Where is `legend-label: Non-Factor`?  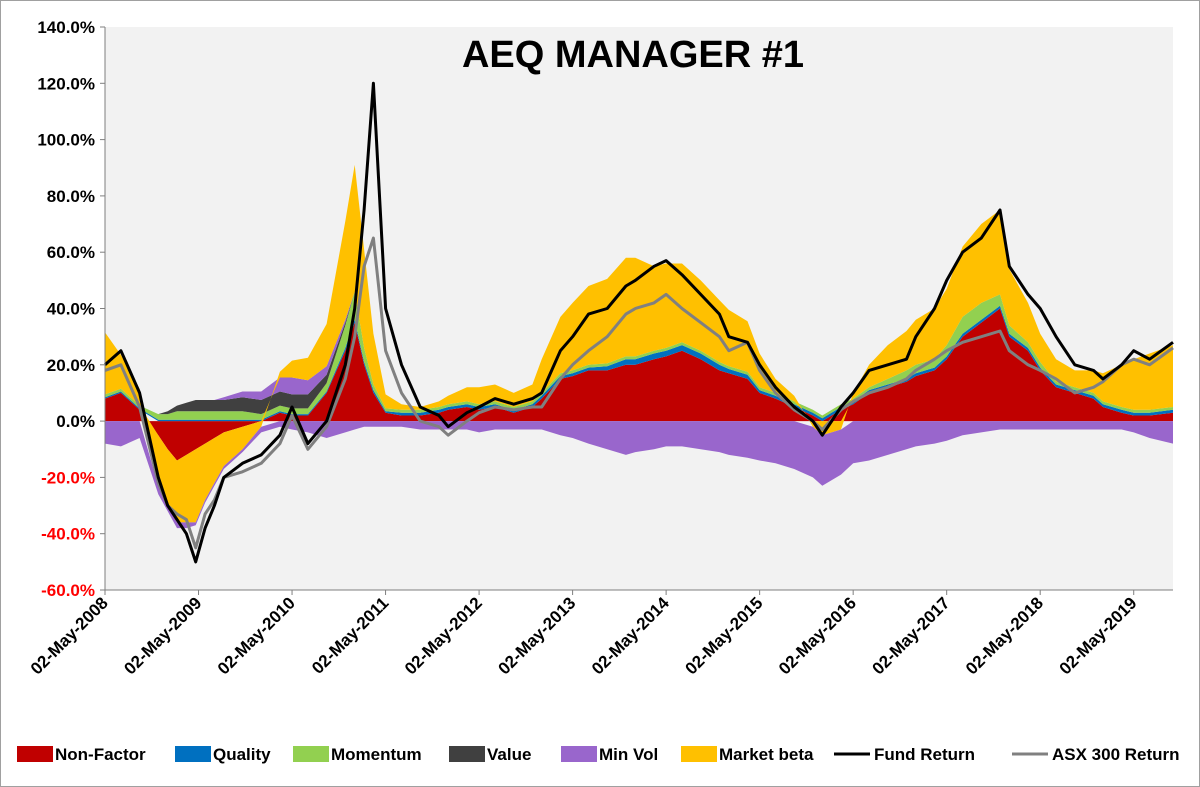 legend-label: Non-Factor is located at coordinates (100, 754).